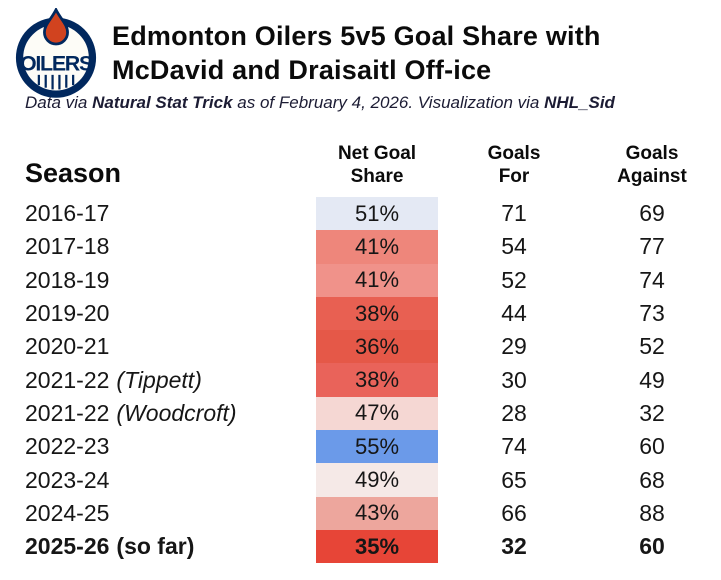 Image resolution: width=721 pixels, height=580 pixels. I want to click on goals-for-cell: 30, so click(514, 379).